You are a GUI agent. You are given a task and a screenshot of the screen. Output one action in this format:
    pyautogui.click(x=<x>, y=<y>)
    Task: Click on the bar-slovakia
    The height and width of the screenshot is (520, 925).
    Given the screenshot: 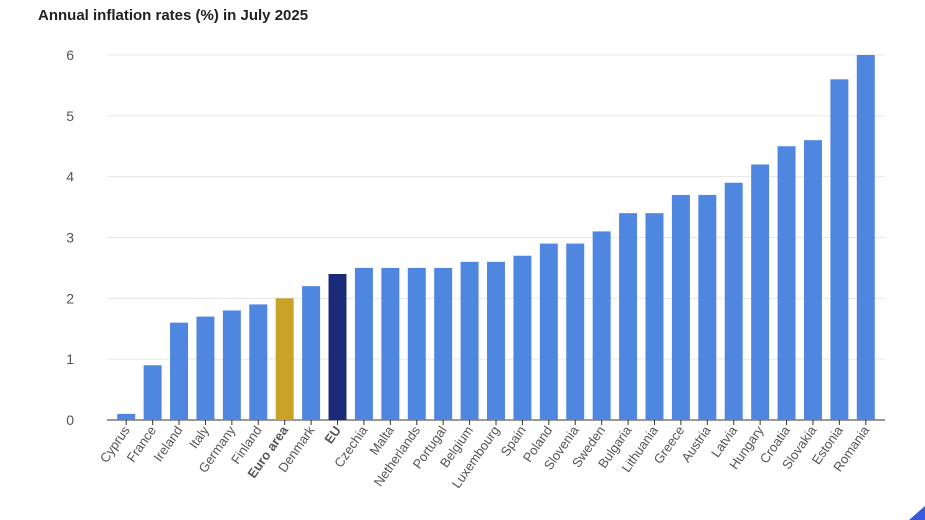 What is the action you would take?
    pyautogui.click(x=812, y=280)
    